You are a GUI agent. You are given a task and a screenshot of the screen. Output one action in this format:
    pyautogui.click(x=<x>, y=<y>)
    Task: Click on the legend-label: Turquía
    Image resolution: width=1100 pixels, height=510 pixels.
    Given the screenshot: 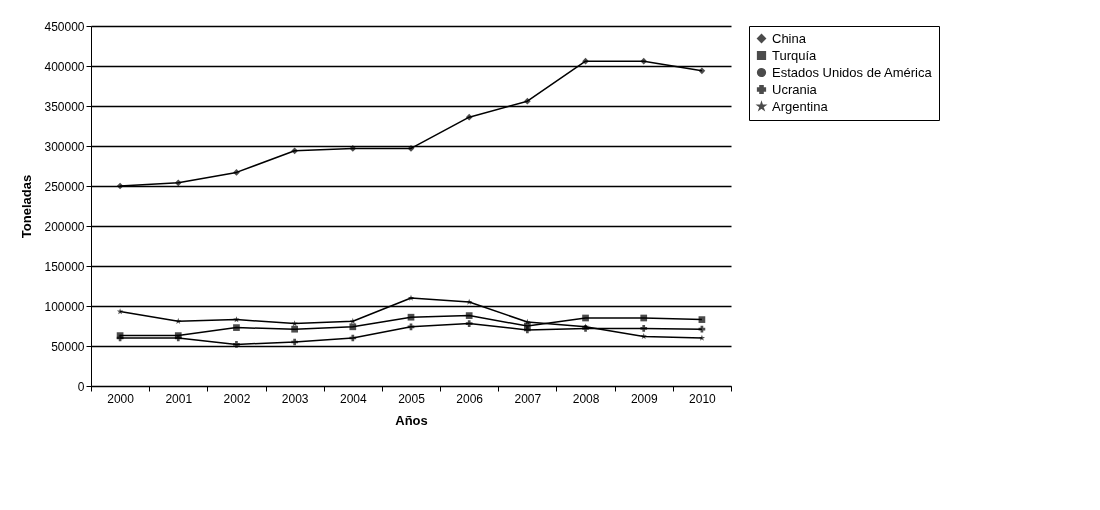 What is the action you would take?
    pyautogui.click(x=795, y=55)
    